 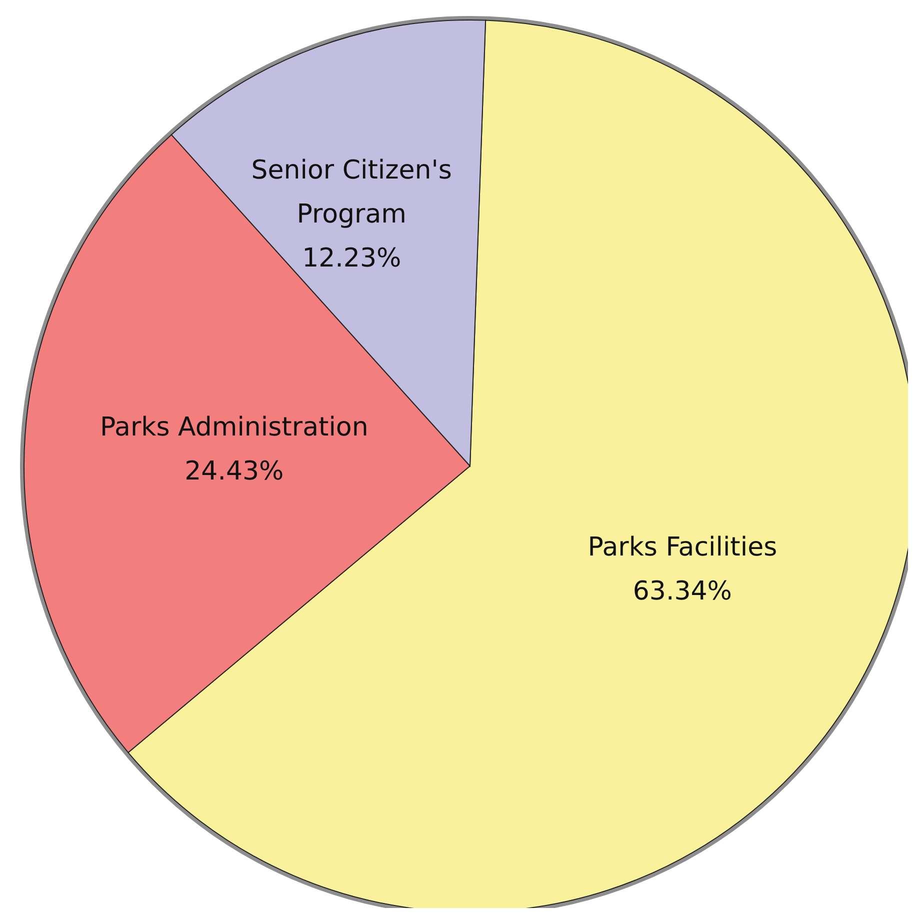 What do you see at coordinates (234, 471) in the screenshot?
I see `data-label: 24.43%` at bounding box center [234, 471].